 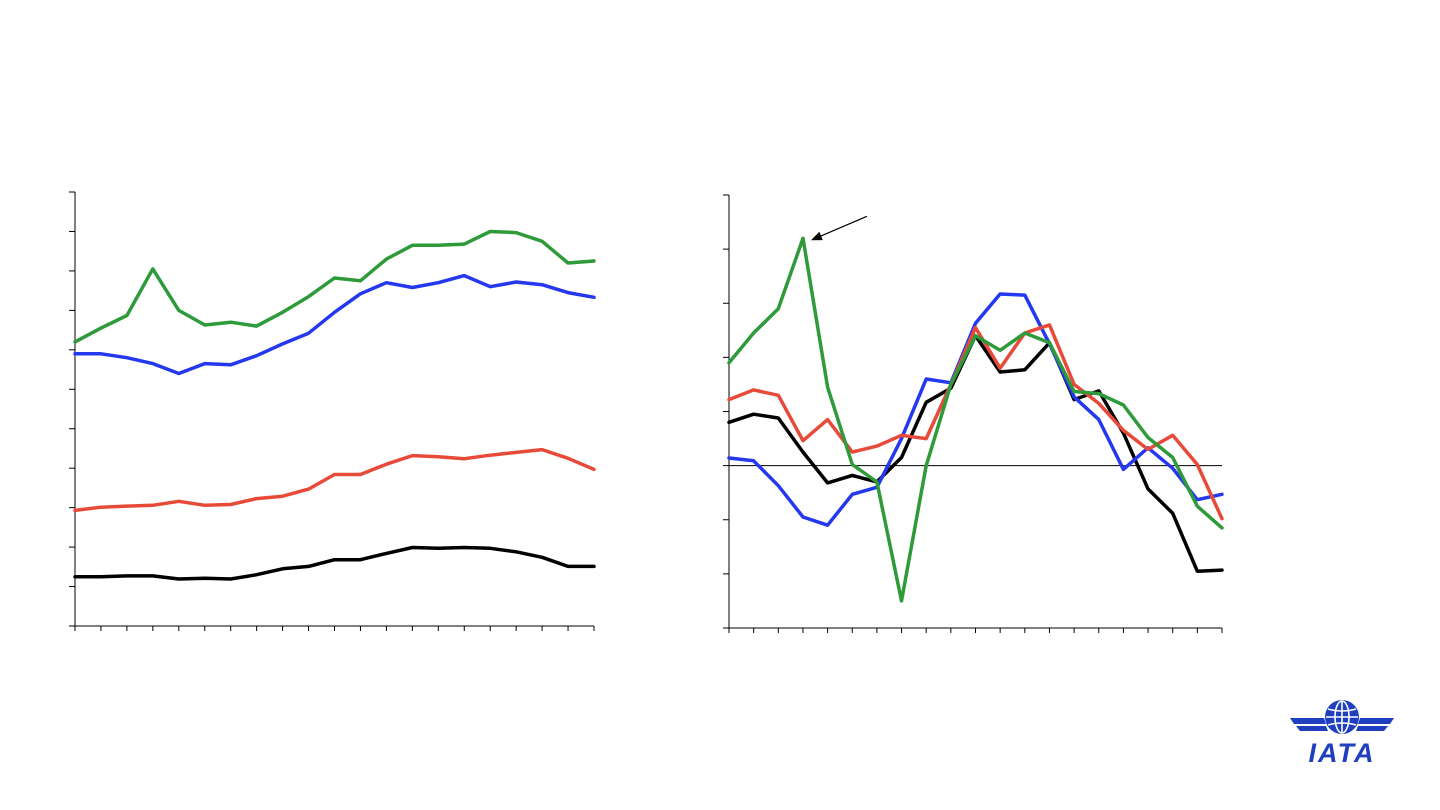 What do you see at coordinates (842, 227) in the screenshot?
I see `chart2-annotation-arrow` at bounding box center [842, 227].